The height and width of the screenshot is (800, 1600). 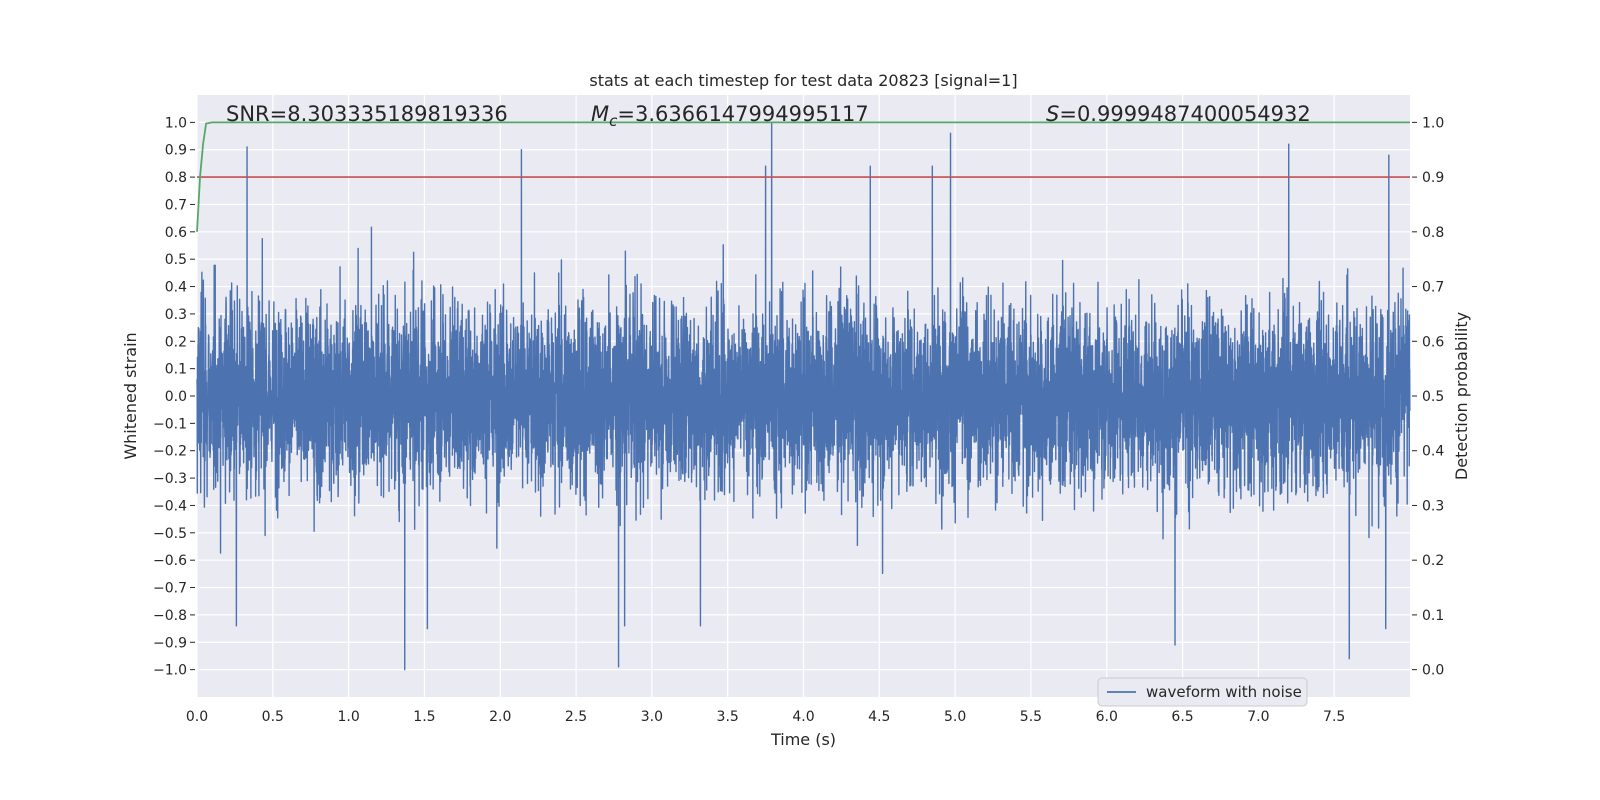 What do you see at coordinates (176, 205) in the screenshot?
I see `y-tick-label: 0.7` at bounding box center [176, 205].